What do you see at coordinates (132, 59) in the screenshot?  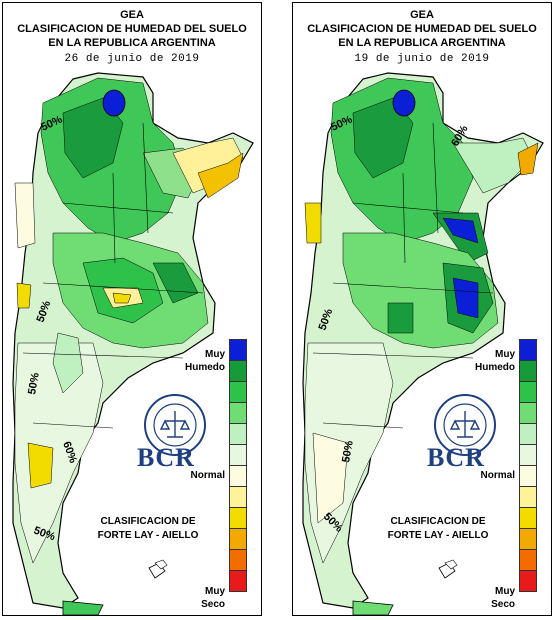 I see `map-date: 26 de junio de 2019` at bounding box center [132, 59].